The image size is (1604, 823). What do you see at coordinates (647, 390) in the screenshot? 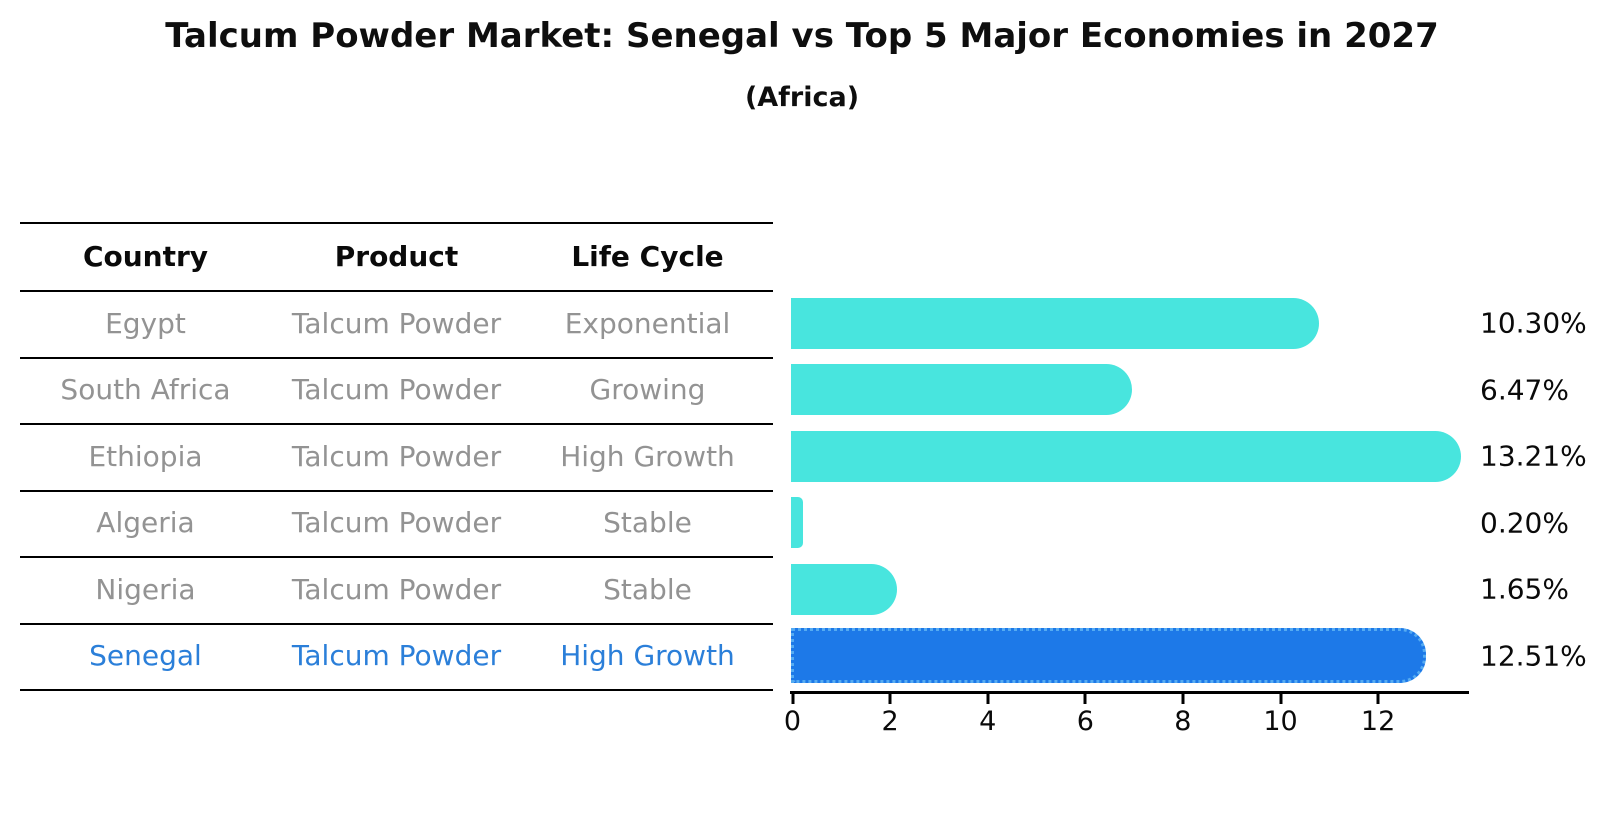
I see `life-cycle-cell: Growing` at bounding box center [647, 390].